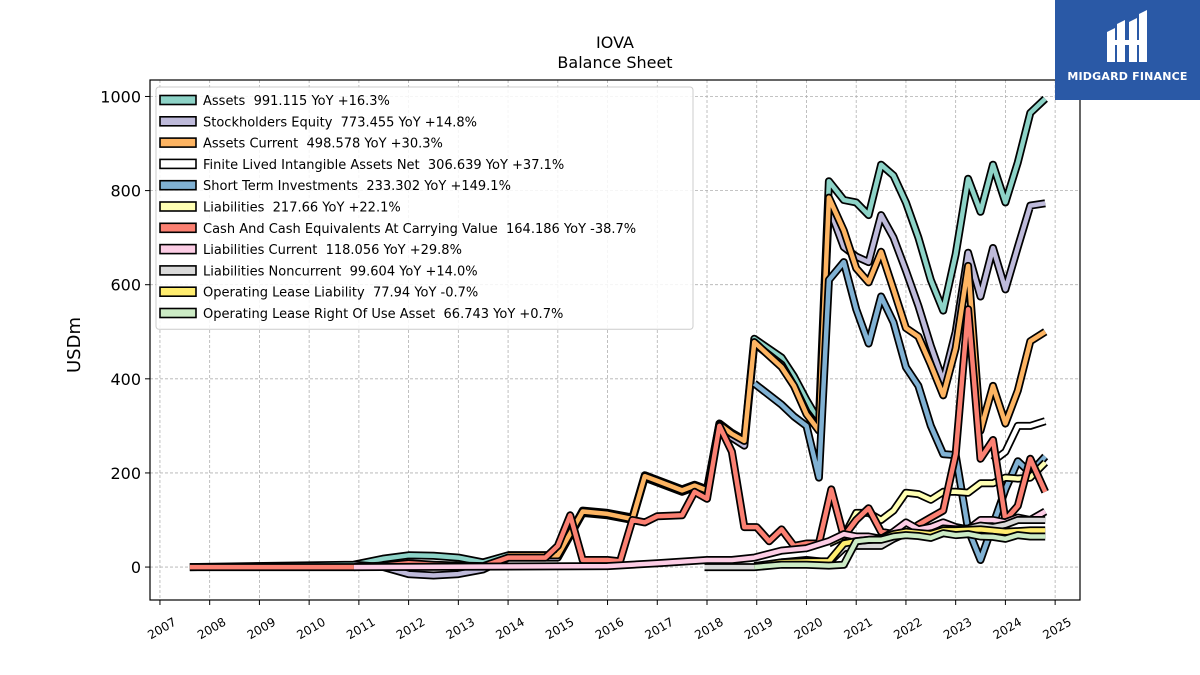  What do you see at coordinates (340, 122) in the screenshot?
I see `legend-label: Stockholders Equity 773.455 YoY +14.8%` at bounding box center [340, 122].